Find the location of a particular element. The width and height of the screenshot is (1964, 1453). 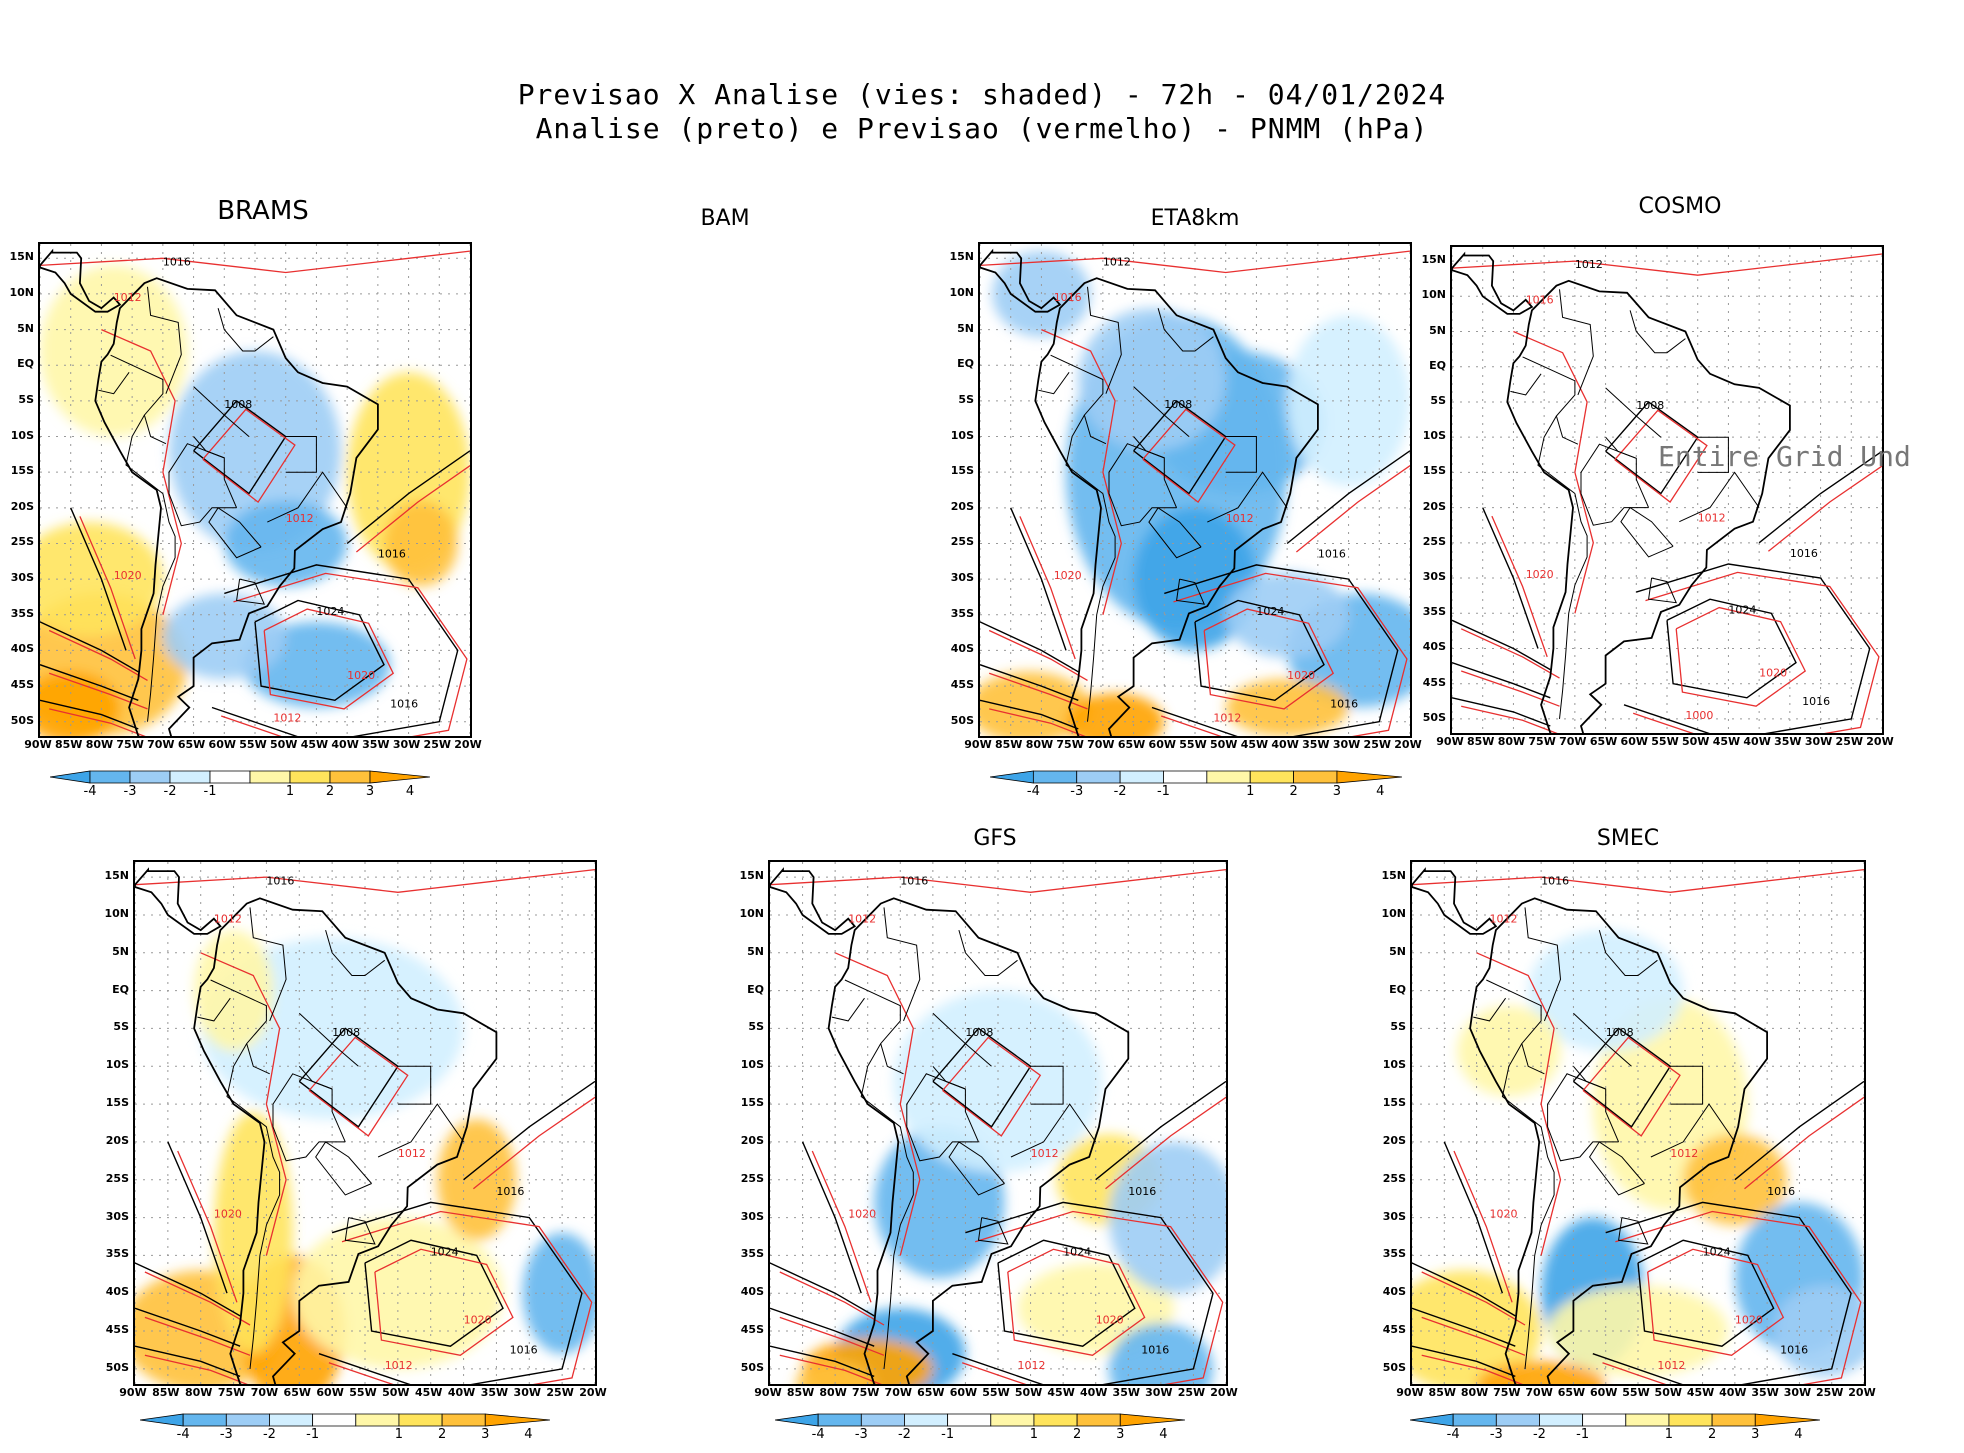

colorbar-svg is located at coordinates (345, 1420).